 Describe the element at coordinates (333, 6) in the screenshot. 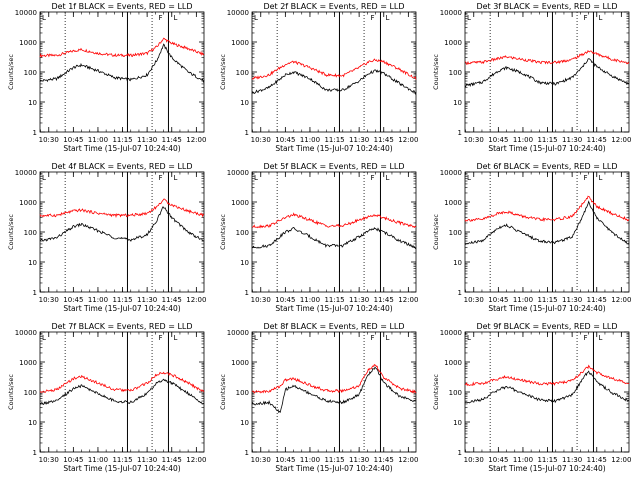

I see `plot-title: Det 2f BLACK = Events, RED = LLD` at that location.